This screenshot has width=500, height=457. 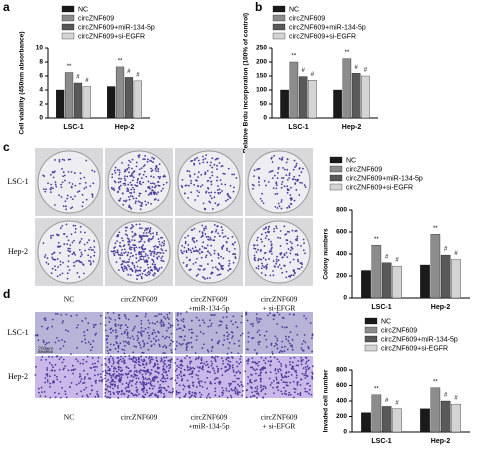 I want to click on column-label: +miR-134-5p, so click(x=209, y=426).